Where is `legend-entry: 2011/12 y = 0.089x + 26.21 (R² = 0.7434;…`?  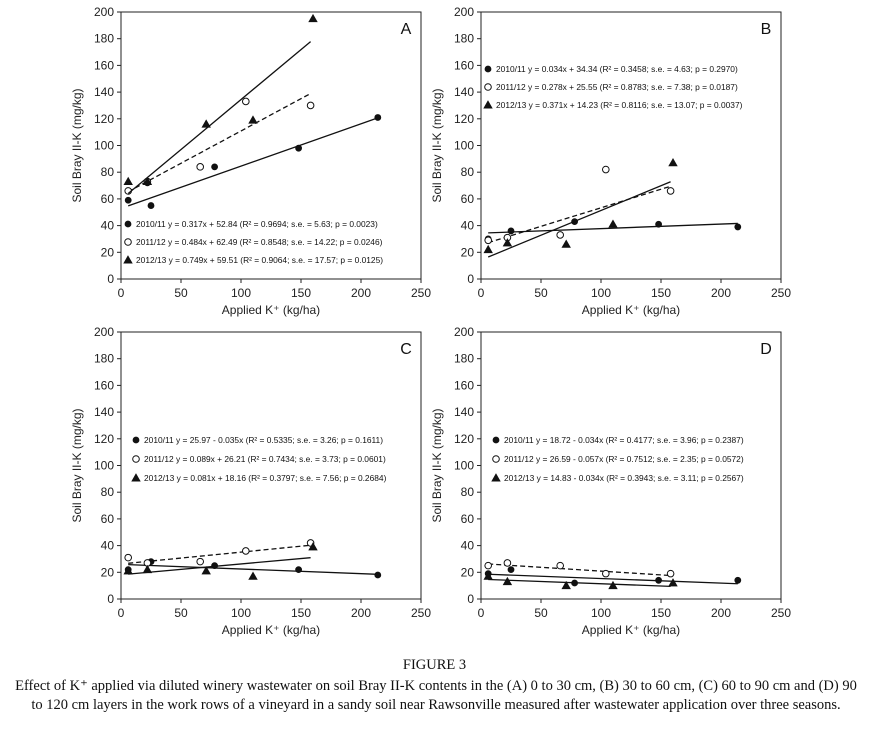
legend-entry: 2011/12 y = 0.089x + 26.21 (R² = 0.7434;… is located at coordinates (265, 459).